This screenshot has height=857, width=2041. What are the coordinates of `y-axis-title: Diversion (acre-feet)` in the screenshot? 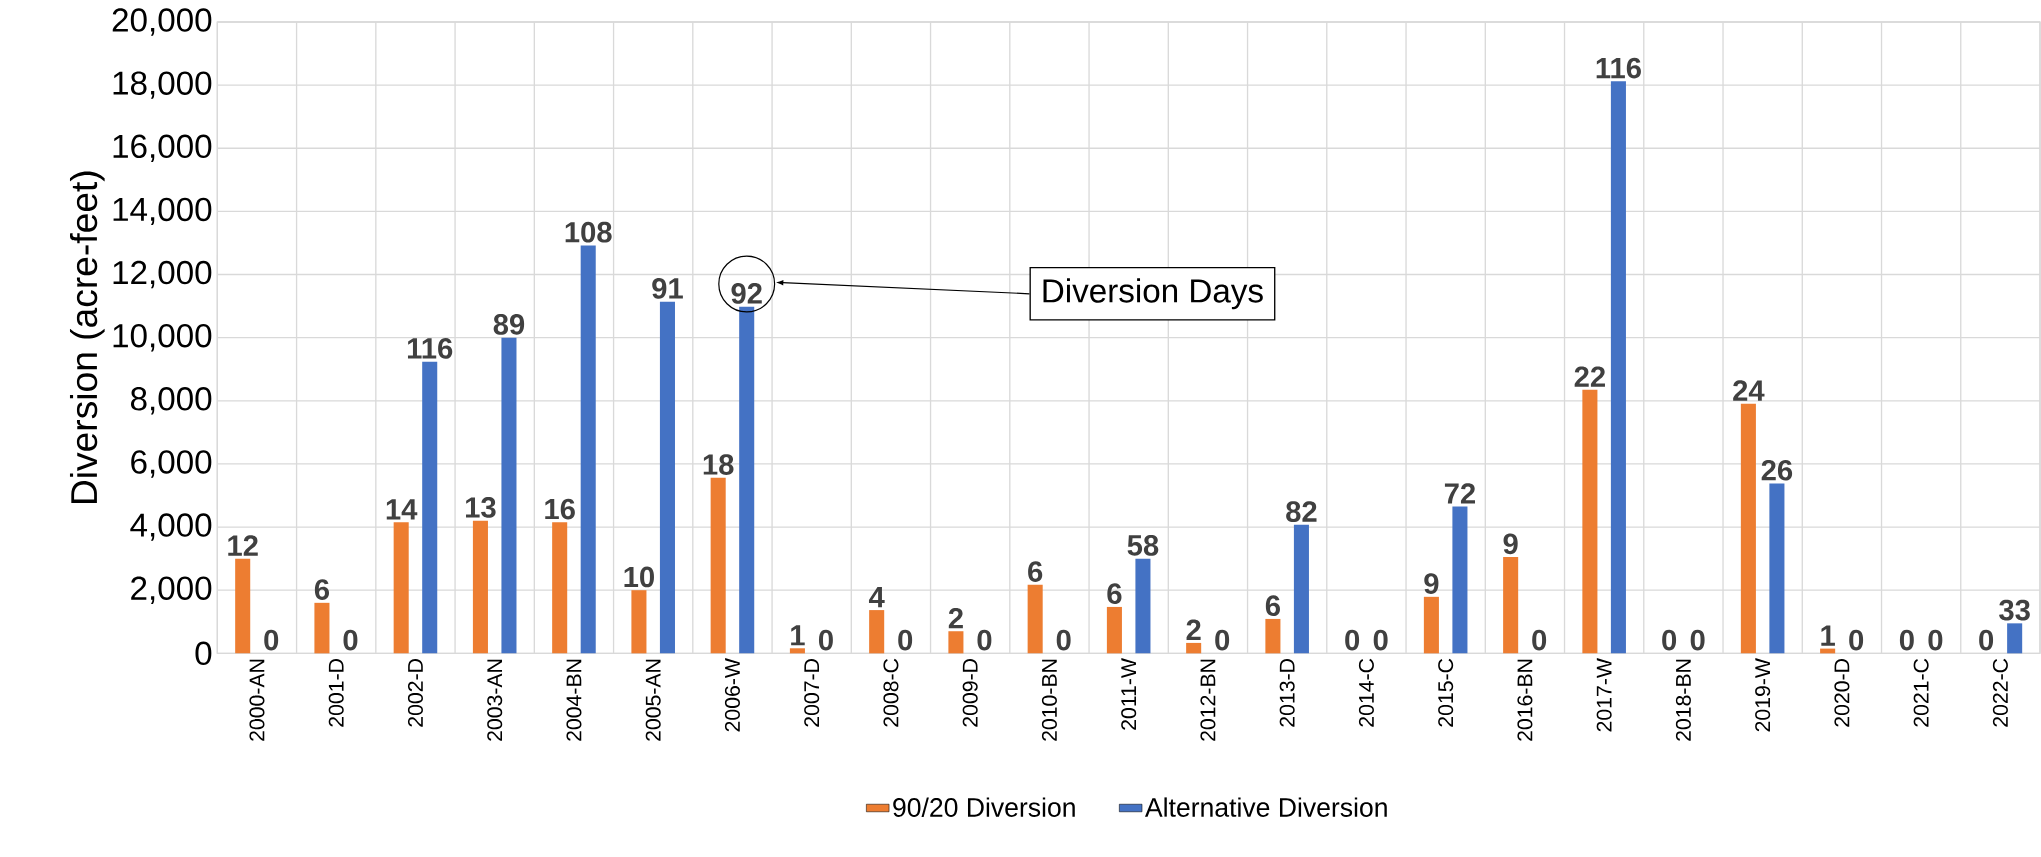 It's located at (87, 337).